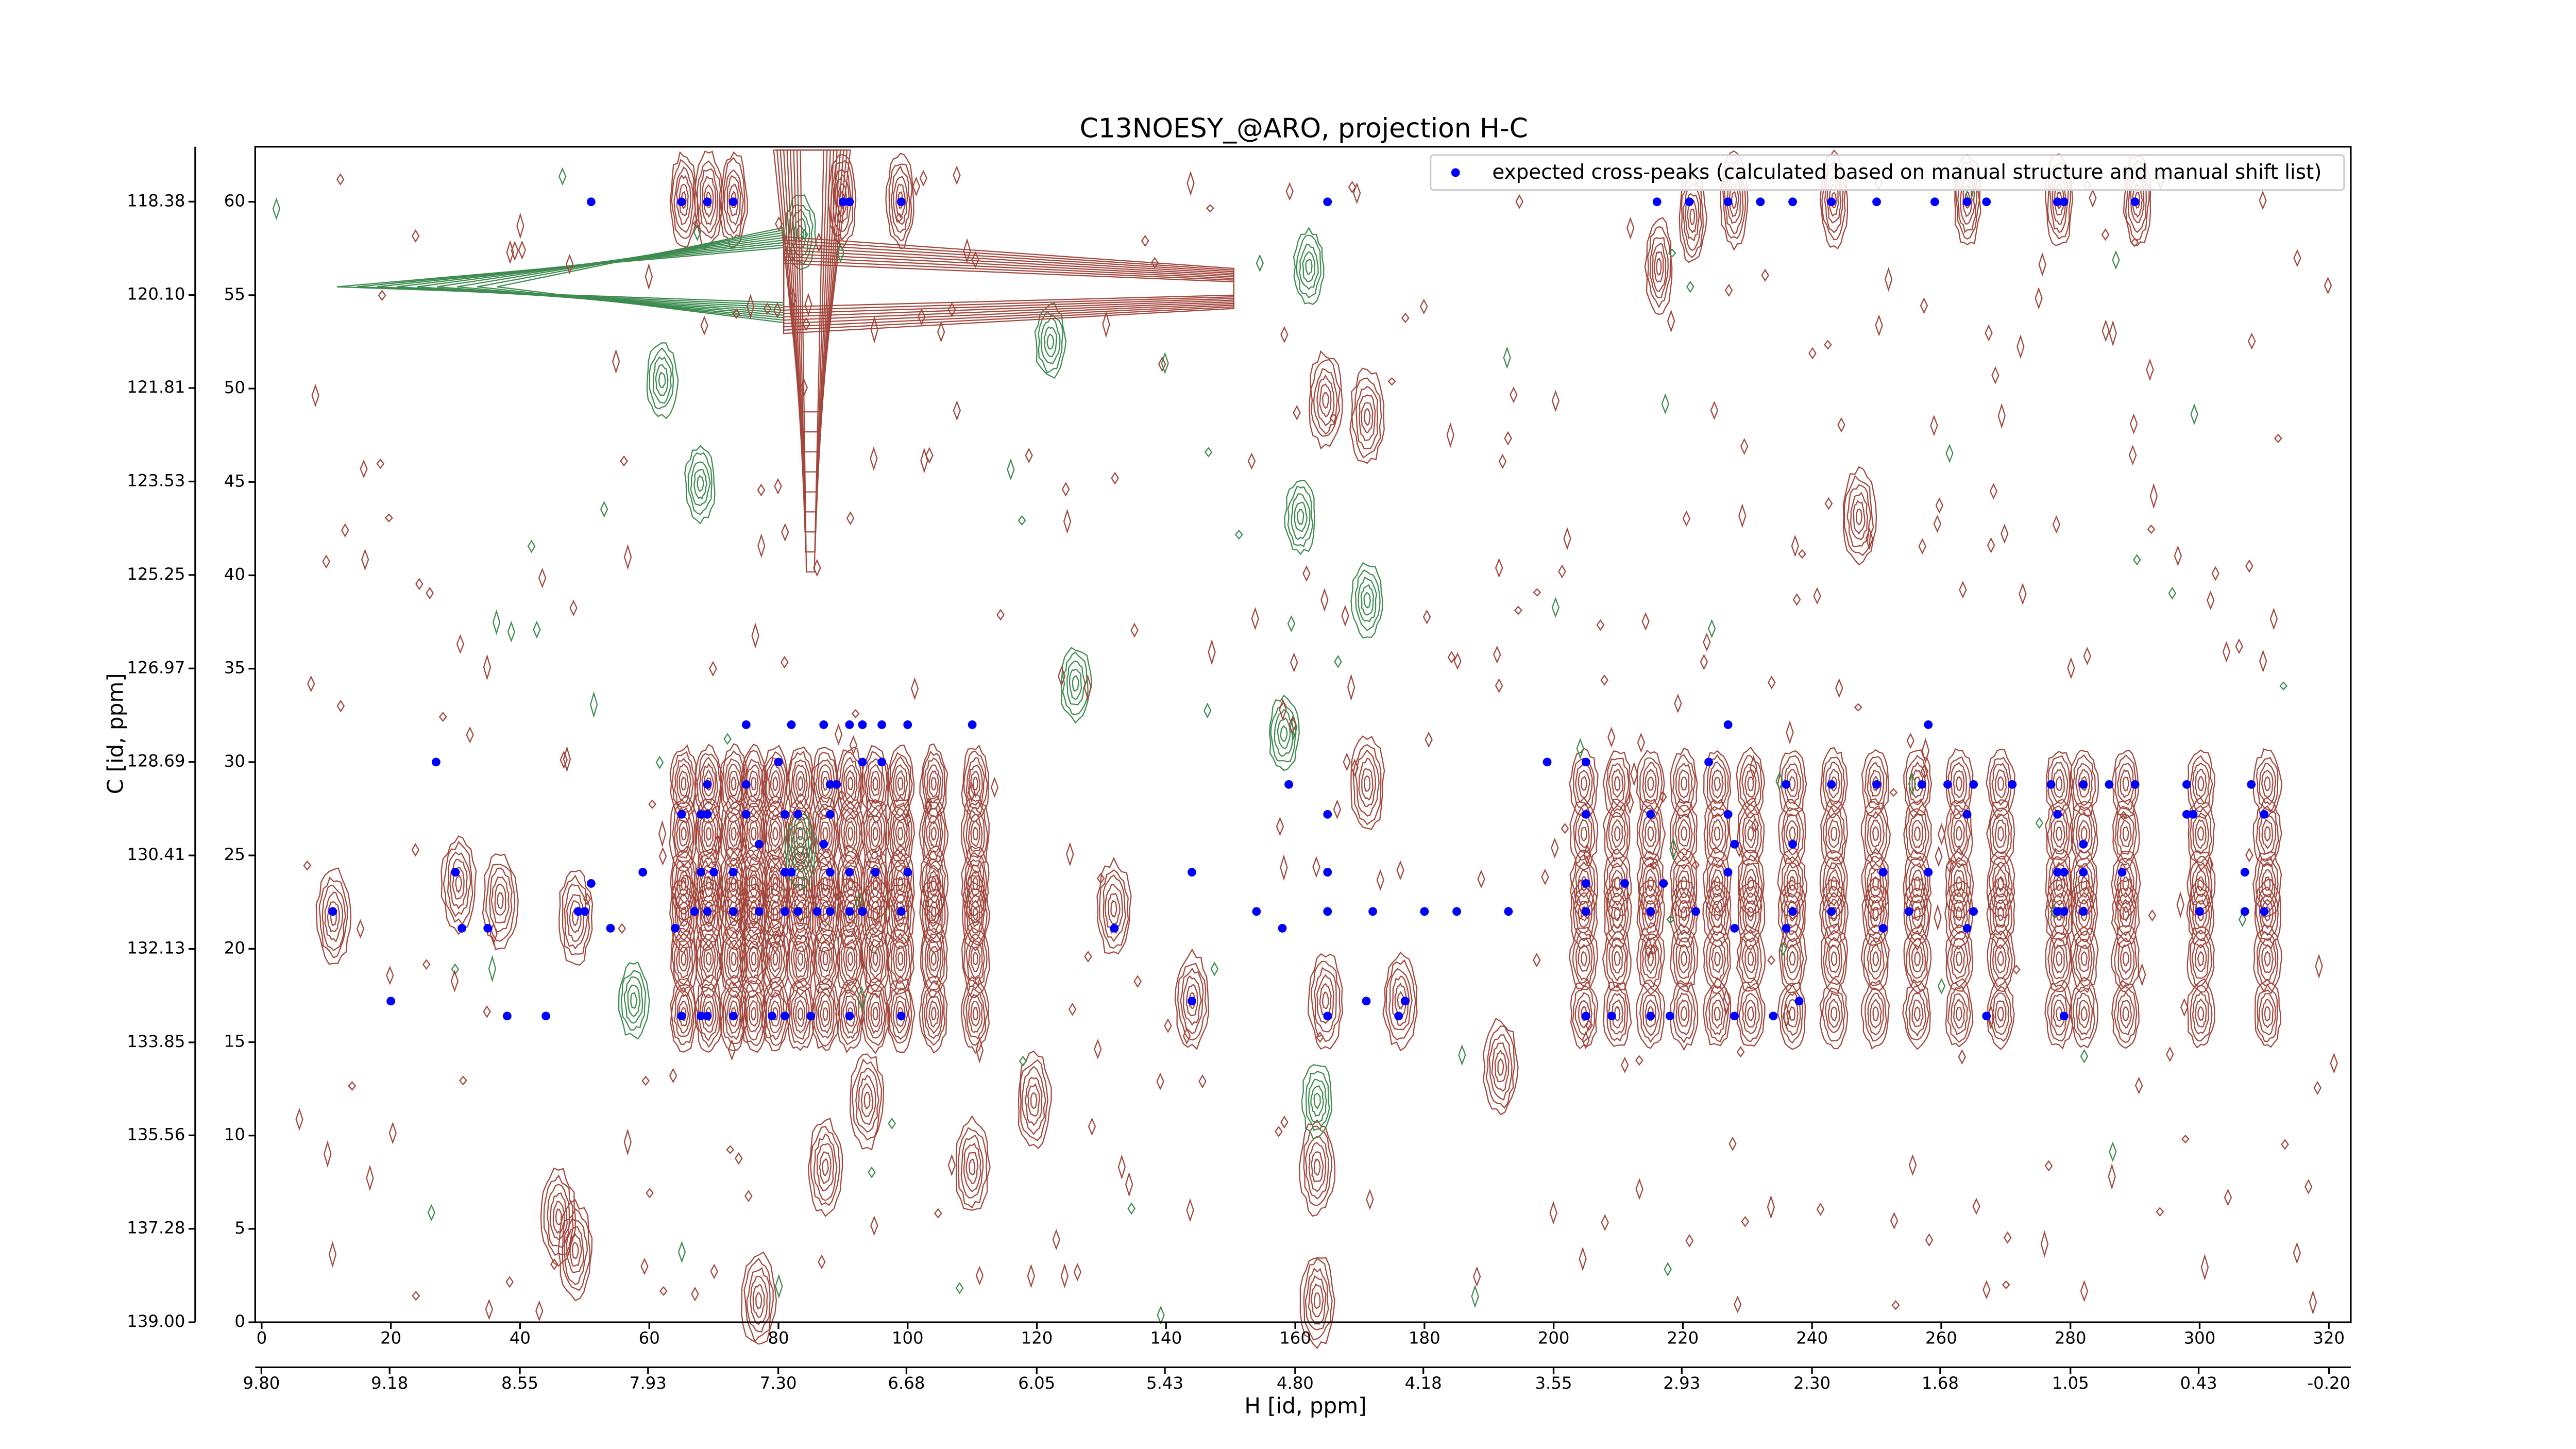 Image resolution: width=2576 pixels, height=1449 pixels. What do you see at coordinates (2329, 1383) in the screenshot?
I see `x2-tick-label: -0.20` at bounding box center [2329, 1383].